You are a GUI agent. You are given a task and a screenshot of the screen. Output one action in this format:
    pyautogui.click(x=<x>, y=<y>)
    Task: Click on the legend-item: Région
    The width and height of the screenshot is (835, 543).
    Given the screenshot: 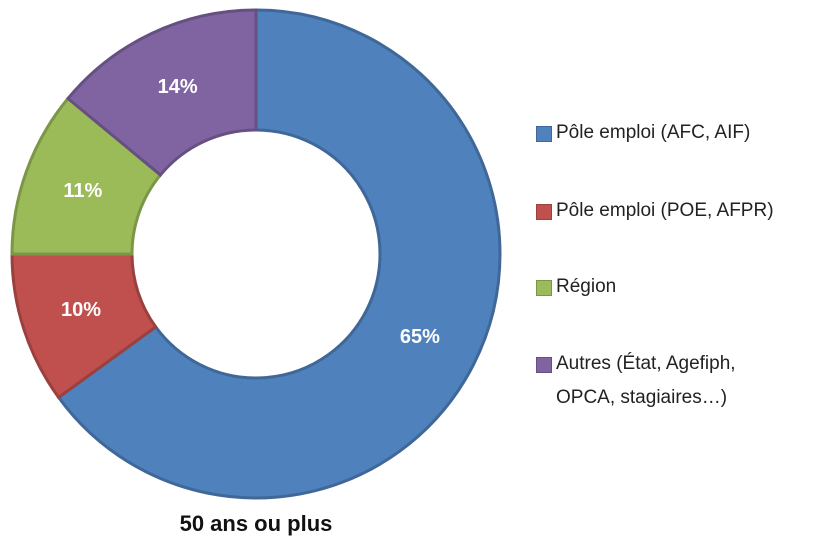 What is the action you would take?
    pyautogui.click(x=683, y=287)
    